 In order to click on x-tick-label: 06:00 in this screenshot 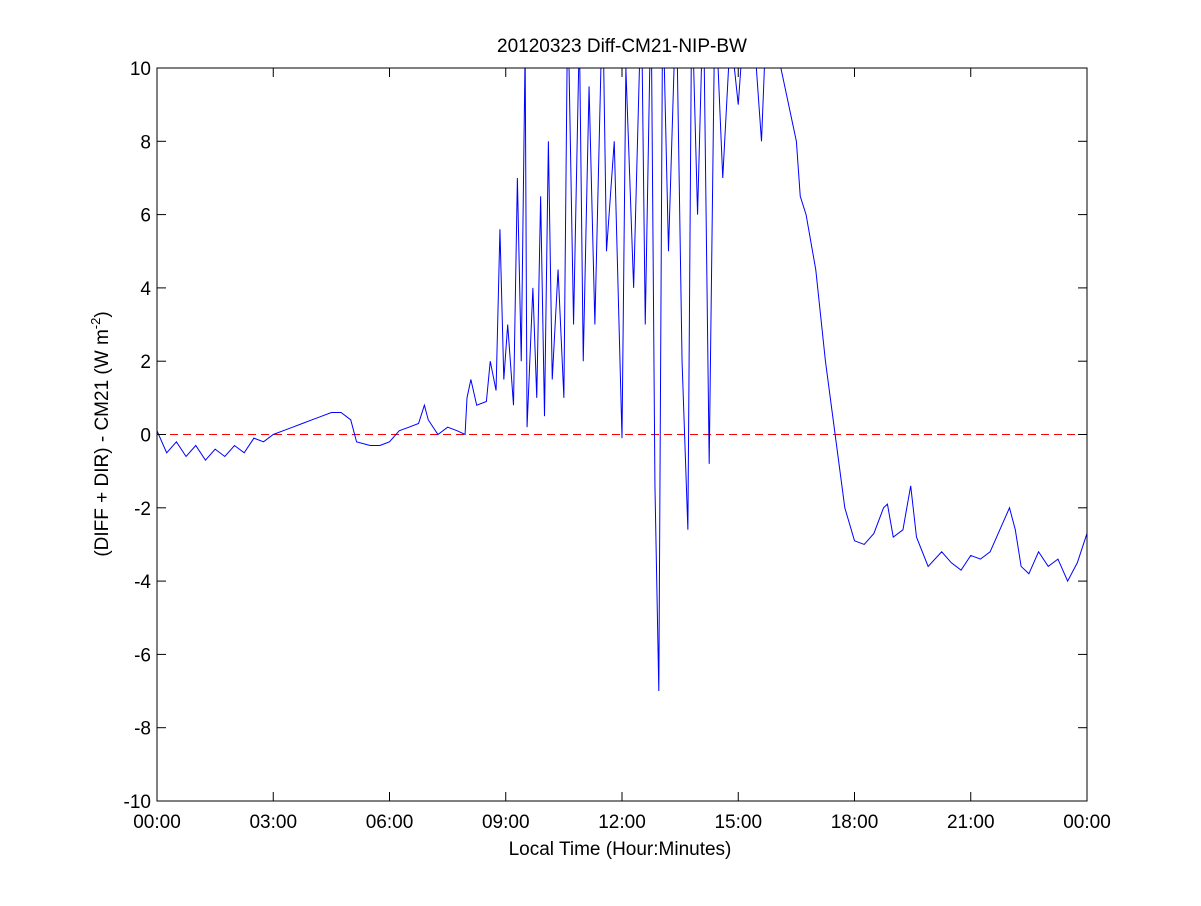, I will do `click(390, 822)`.